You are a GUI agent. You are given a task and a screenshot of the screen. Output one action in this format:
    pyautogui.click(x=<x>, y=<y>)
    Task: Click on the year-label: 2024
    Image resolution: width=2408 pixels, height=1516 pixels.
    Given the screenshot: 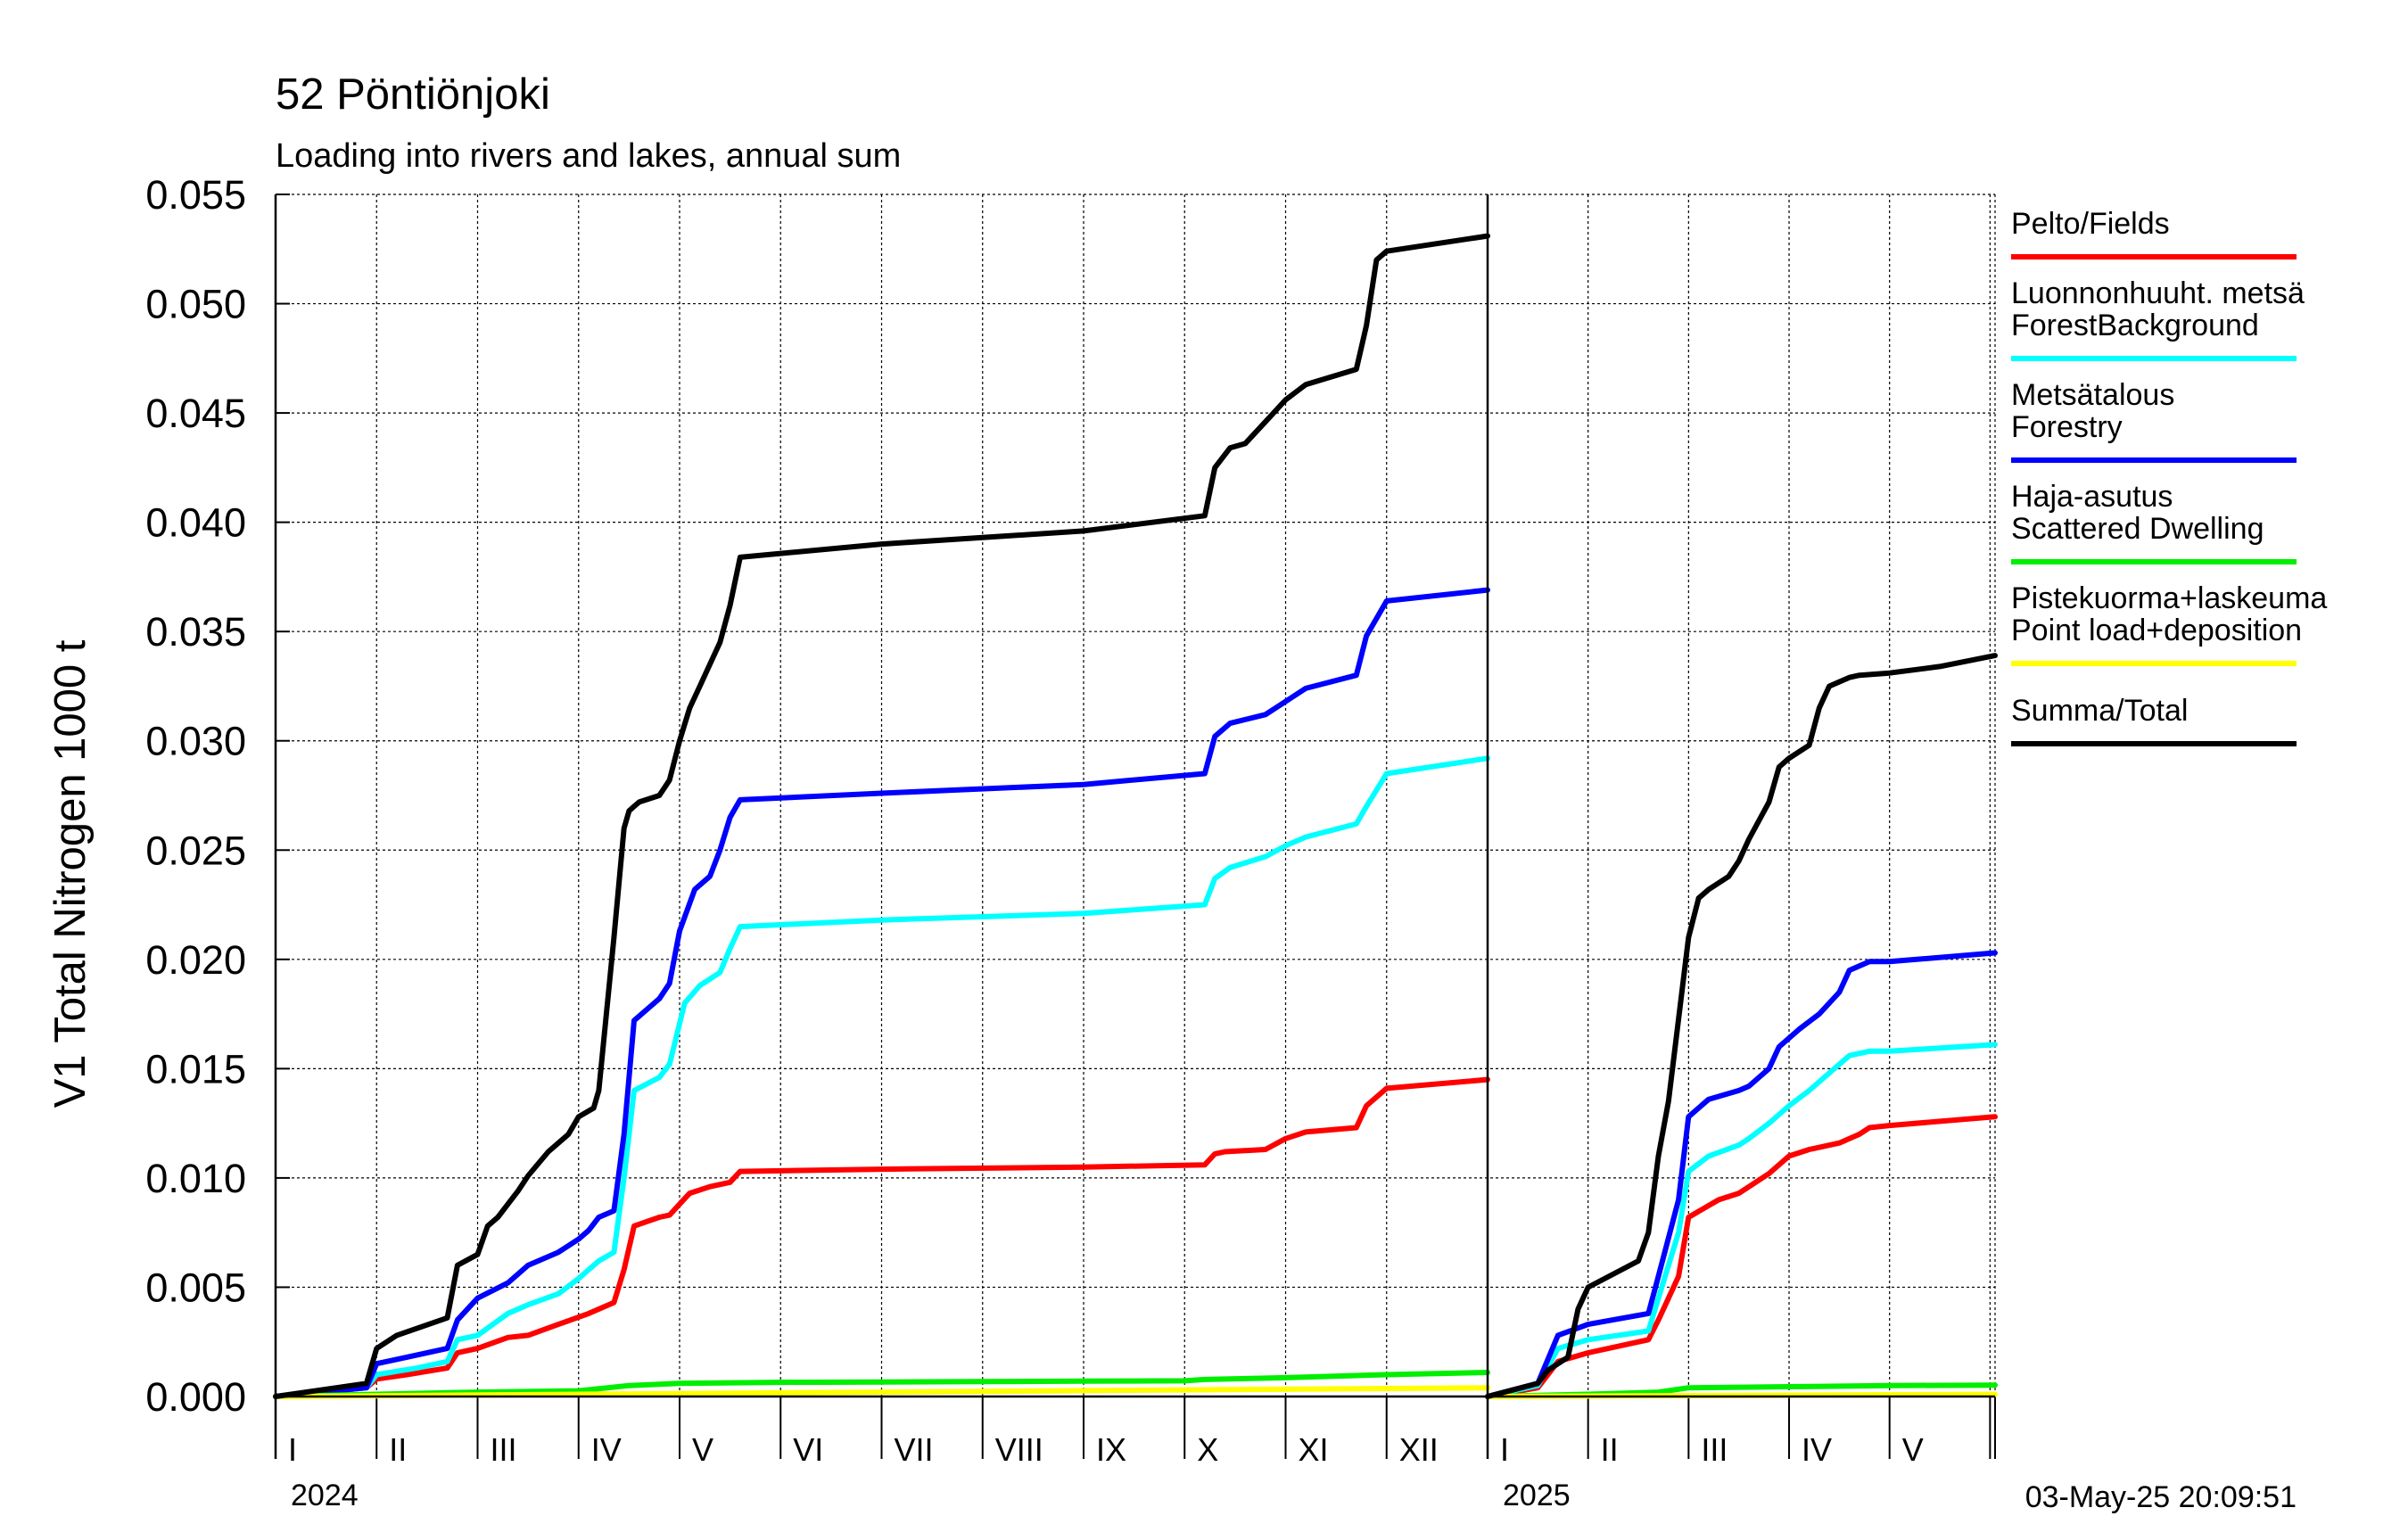 What is the action you would take?
    pyautogui.click(x=325, y=1495)
    